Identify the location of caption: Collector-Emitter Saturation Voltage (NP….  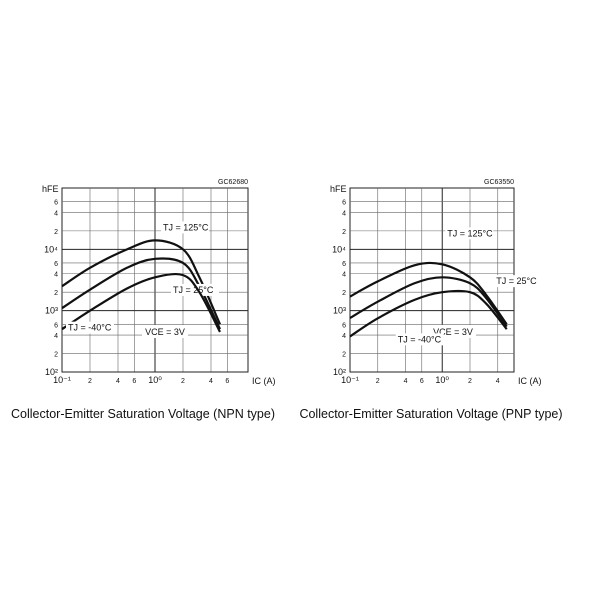
(143, 414).